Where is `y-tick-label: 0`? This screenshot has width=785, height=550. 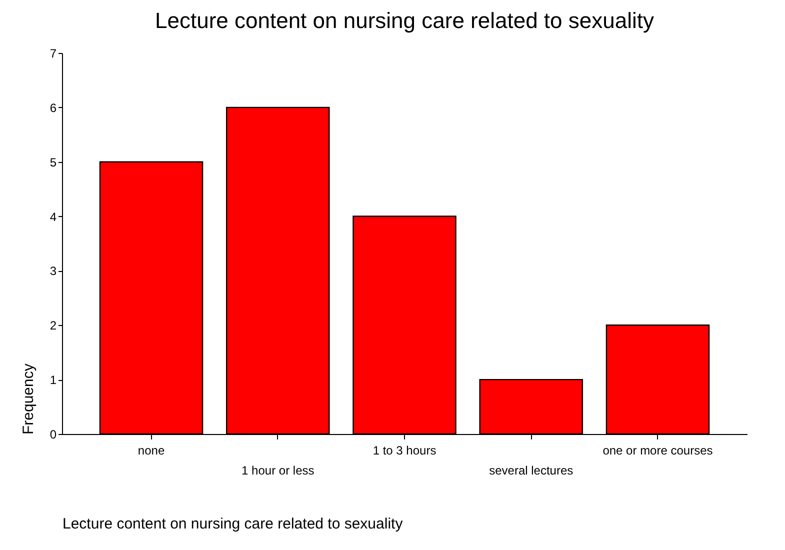
y-tick-label: 0 is located at coordinates (53, 435).